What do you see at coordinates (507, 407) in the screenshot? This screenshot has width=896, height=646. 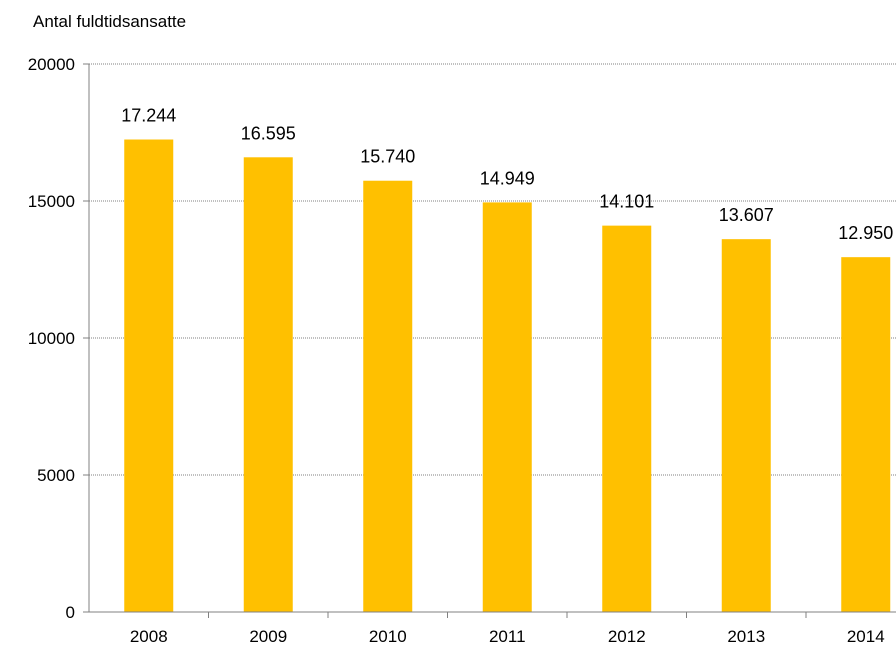 I see `bar-2011` at bounding box center [507, 407].